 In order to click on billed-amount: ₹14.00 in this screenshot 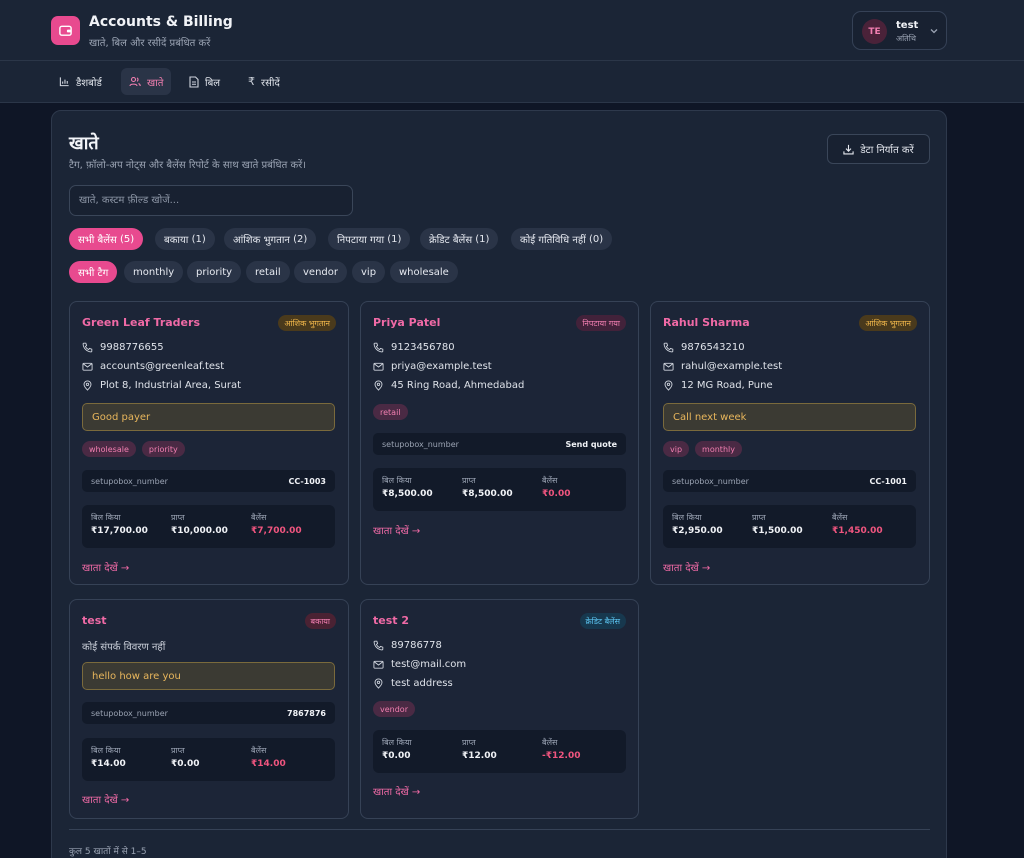, I will do `click(108, 764)`.